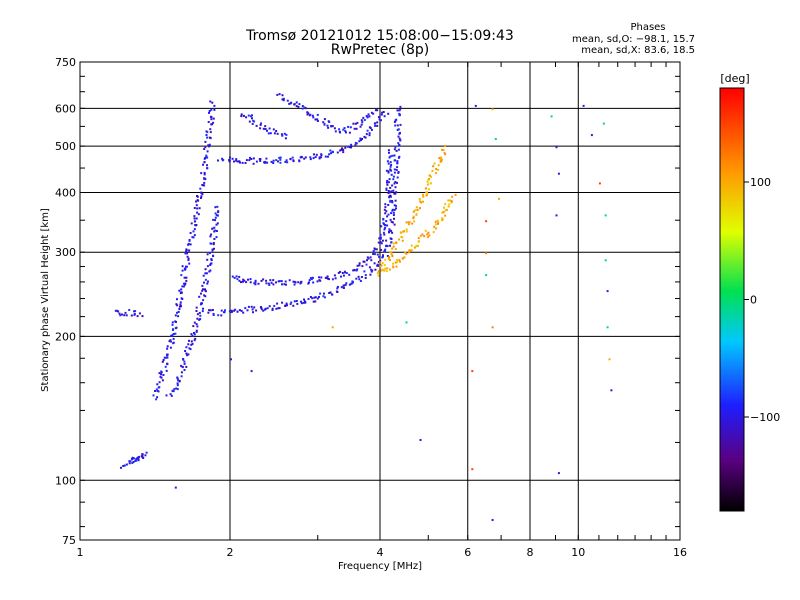 The height and width of the screenshot is (600, 800). Describe the element at coordinates (760, 182) in the screenshot. I see `colorbar-tick-label: 100` at that location.